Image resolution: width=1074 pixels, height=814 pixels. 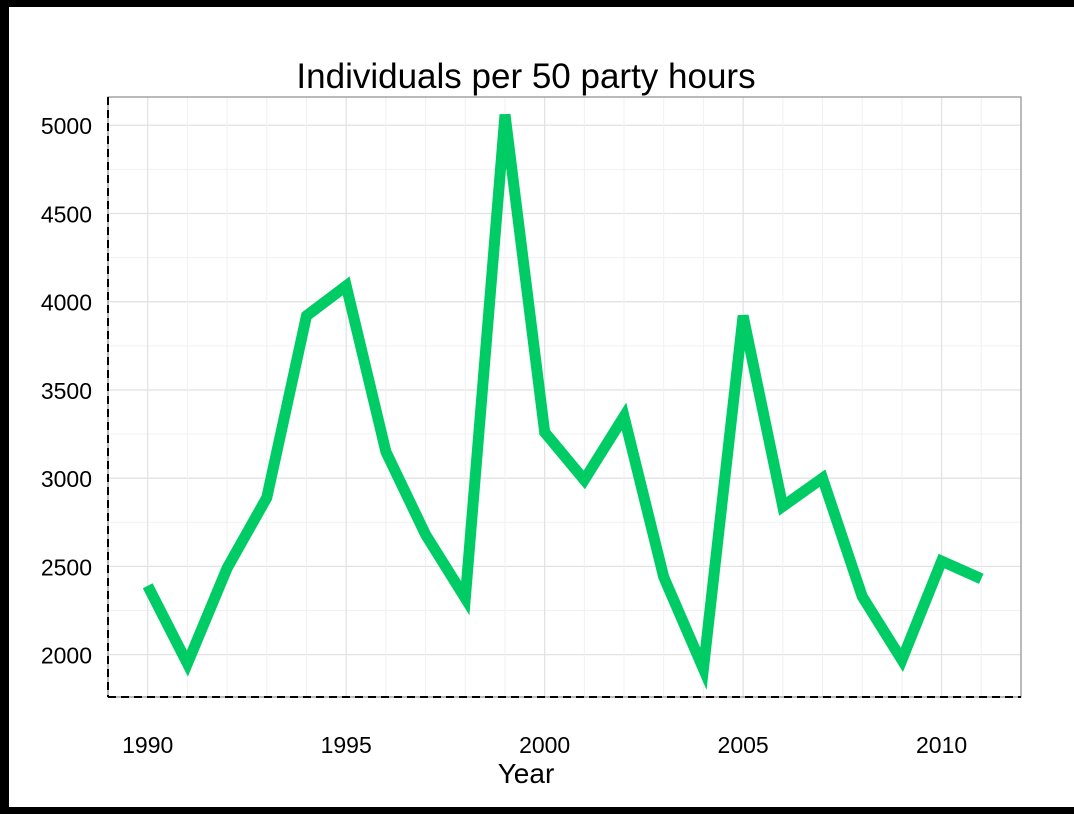 What do you see at coordinates (66, 214) in the screenshot?
I see `y-tick-label: 4500` at bounding box center [66, 214].